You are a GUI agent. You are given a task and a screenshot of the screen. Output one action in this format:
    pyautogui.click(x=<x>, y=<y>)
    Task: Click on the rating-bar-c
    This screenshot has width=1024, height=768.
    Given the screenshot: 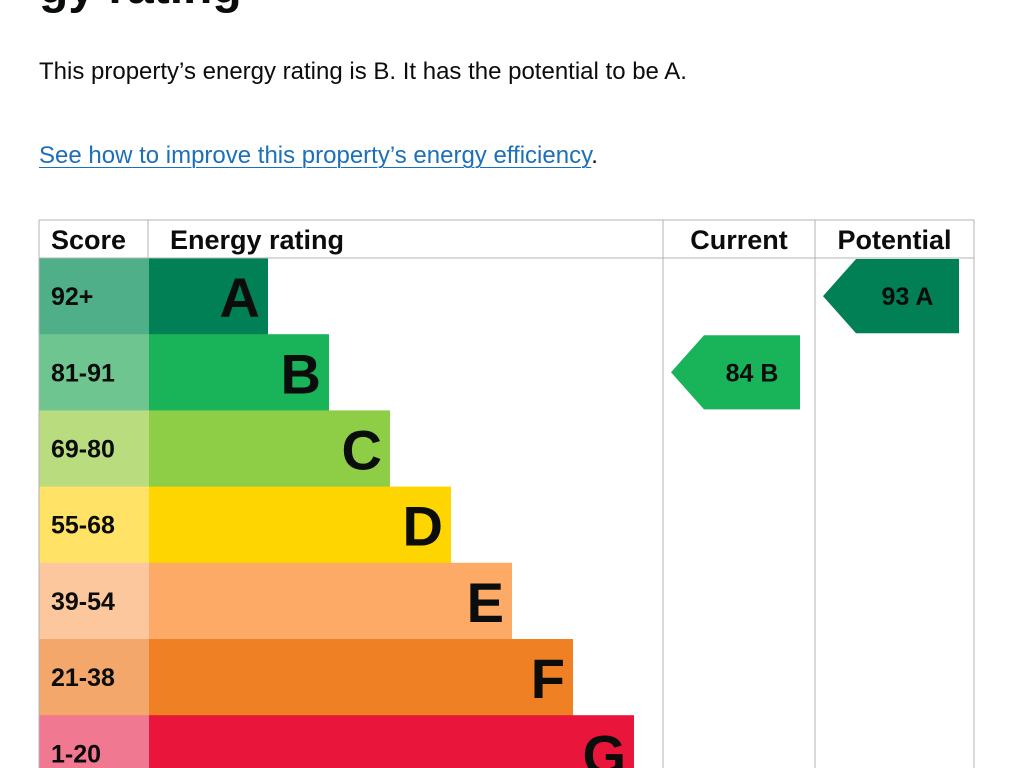 What is the action you would take?
    pyautogui.click(x=269, y=449)
    